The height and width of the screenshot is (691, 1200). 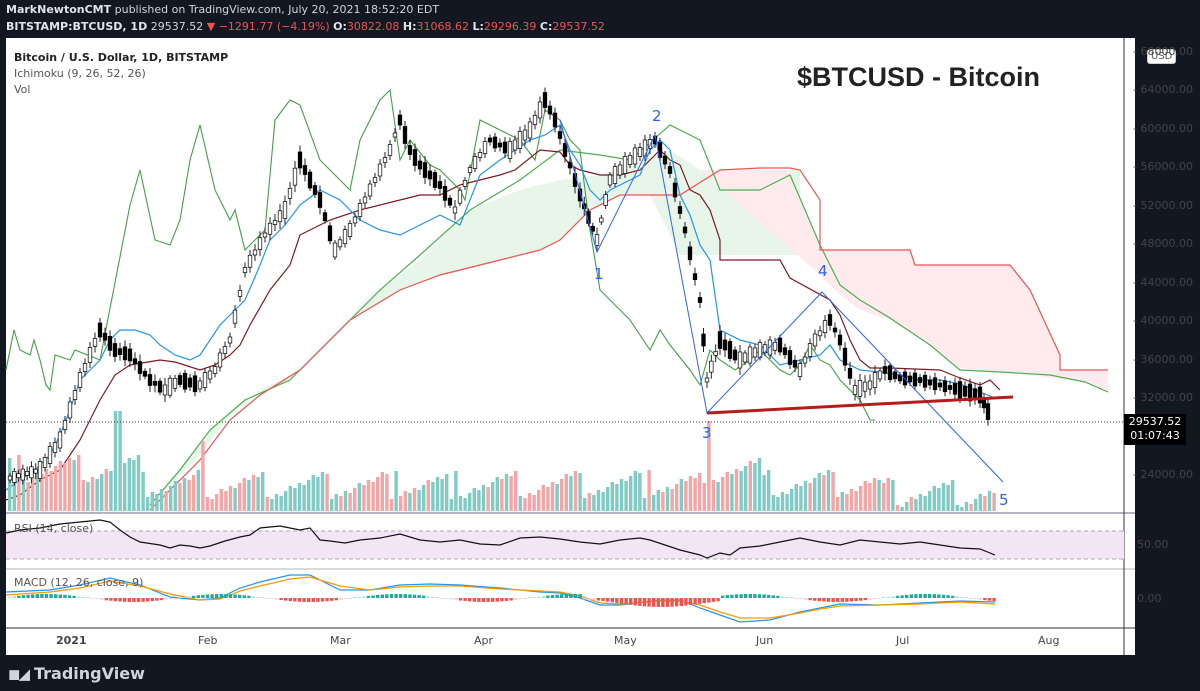 I want to click on close-label: C:, so click(x=546, y=26).